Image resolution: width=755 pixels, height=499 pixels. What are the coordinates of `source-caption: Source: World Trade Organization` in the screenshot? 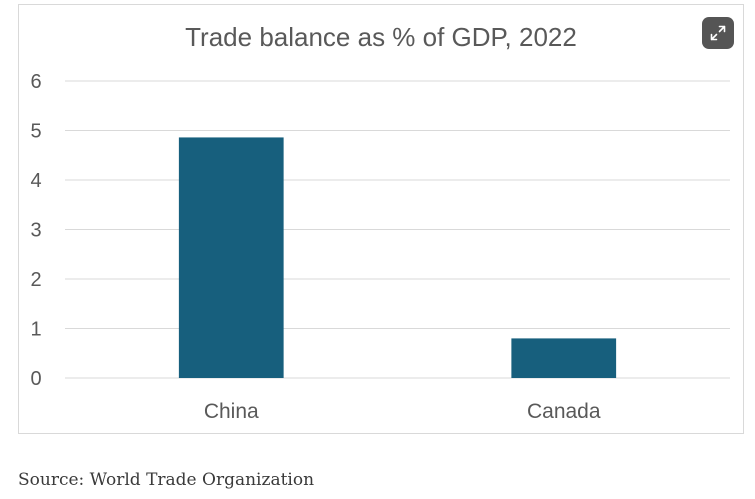 It's located at (166, 480).